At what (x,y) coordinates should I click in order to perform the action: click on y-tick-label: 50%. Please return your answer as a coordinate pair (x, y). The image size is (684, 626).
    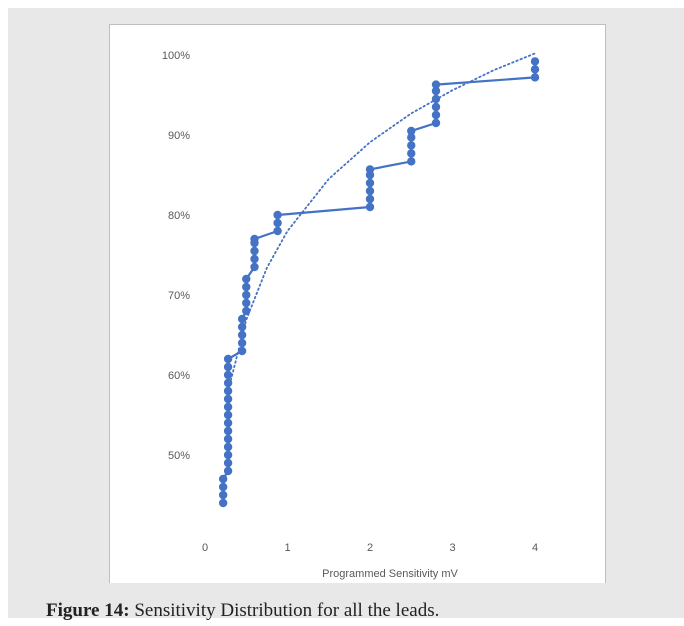
    Looking at the image, I should click on (179, 456).